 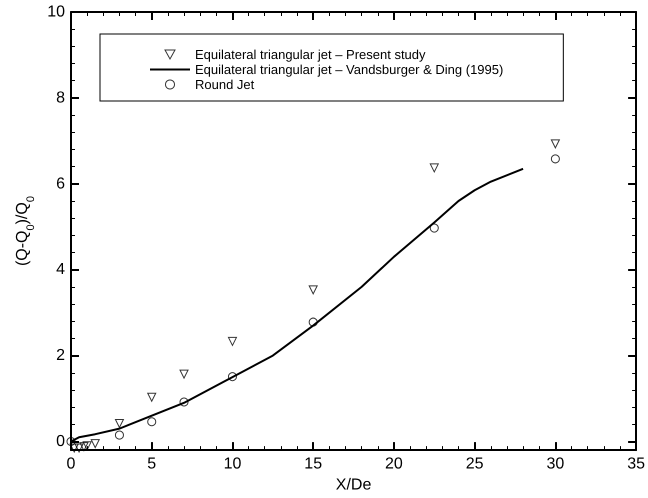 What do you see at coordinates (475, 464) in the screenshot?
I see `x-tick-label: 25` at bounding box center [475, 464].